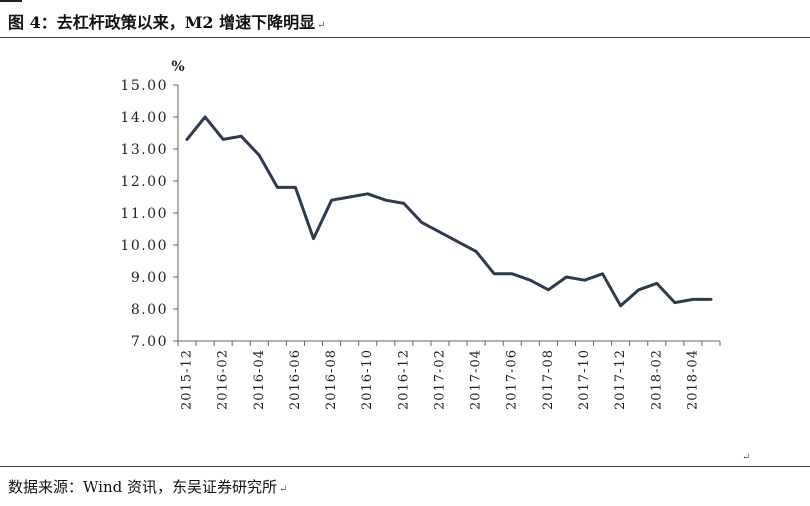  Describe the element at coordinates (746, 457) in the screenshot. I see `paragraph-mark-icon-2: ↵` at that location.